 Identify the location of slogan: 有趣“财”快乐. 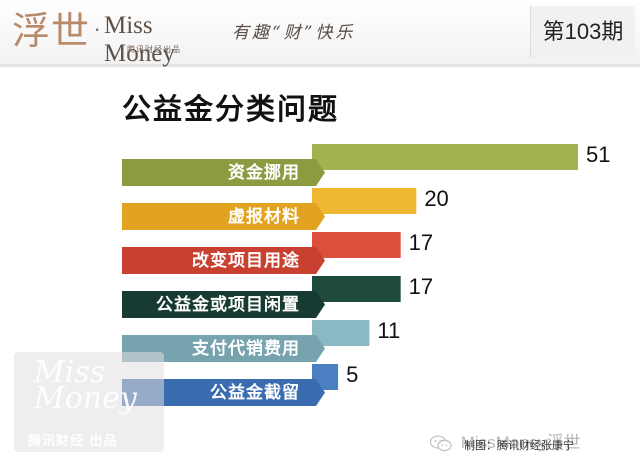
(294, 33).